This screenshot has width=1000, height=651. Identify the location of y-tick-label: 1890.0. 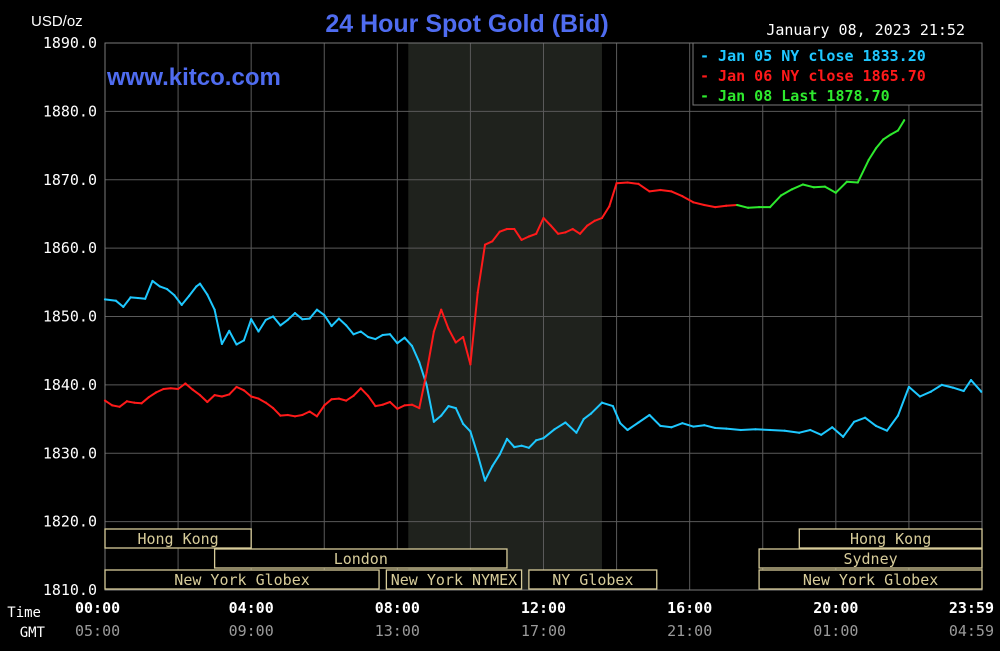
(70, 43).